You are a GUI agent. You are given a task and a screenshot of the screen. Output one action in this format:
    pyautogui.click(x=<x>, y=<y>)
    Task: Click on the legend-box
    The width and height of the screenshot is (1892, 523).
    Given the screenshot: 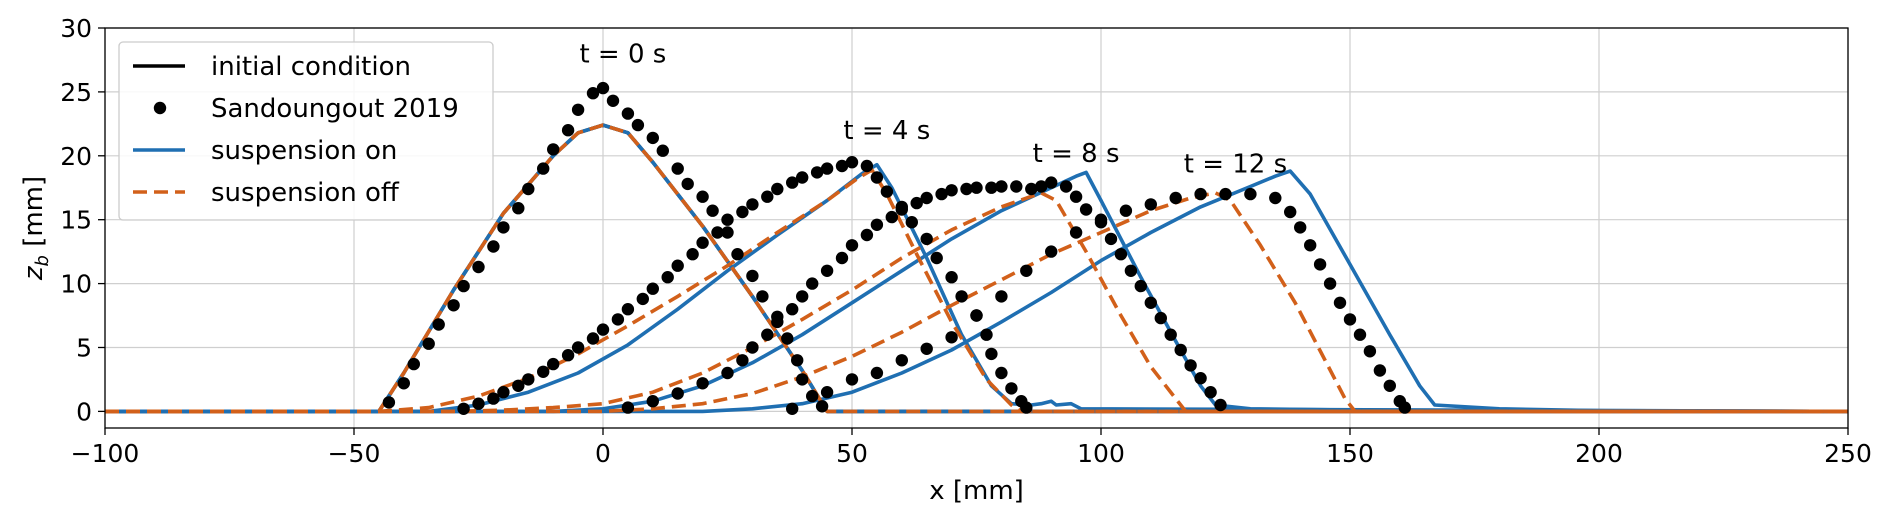 What is the action you would take?
    pyautogui.click(x=306, y=131)
    